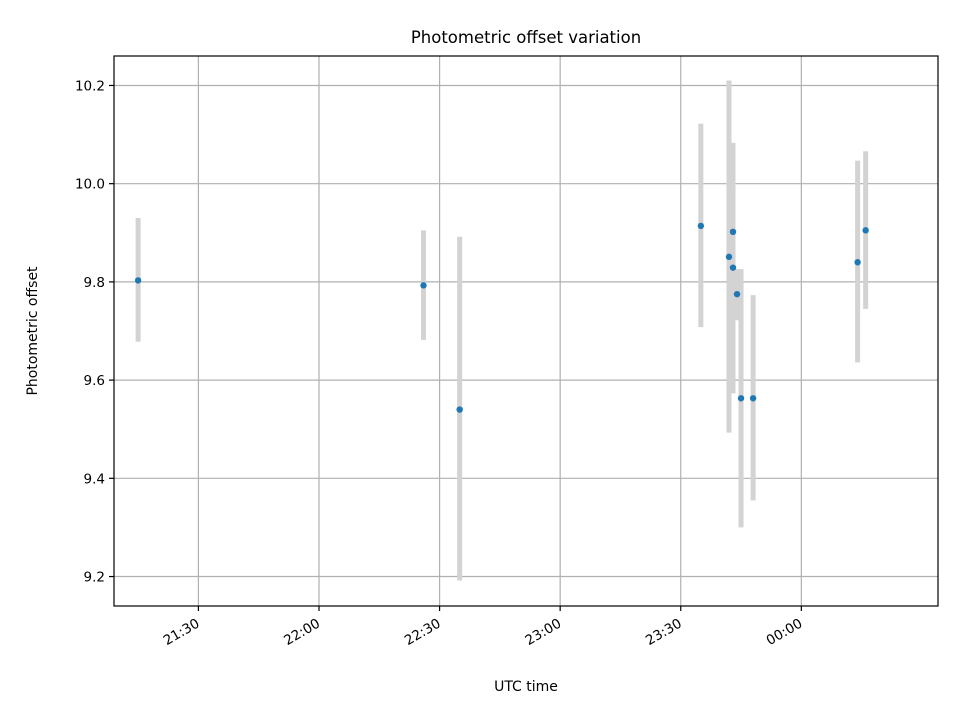 The image size is (960, 720). Describe the element at coordinates (526, 687) in the screenshot. I see `x-axis-label: UTC time` at that location.